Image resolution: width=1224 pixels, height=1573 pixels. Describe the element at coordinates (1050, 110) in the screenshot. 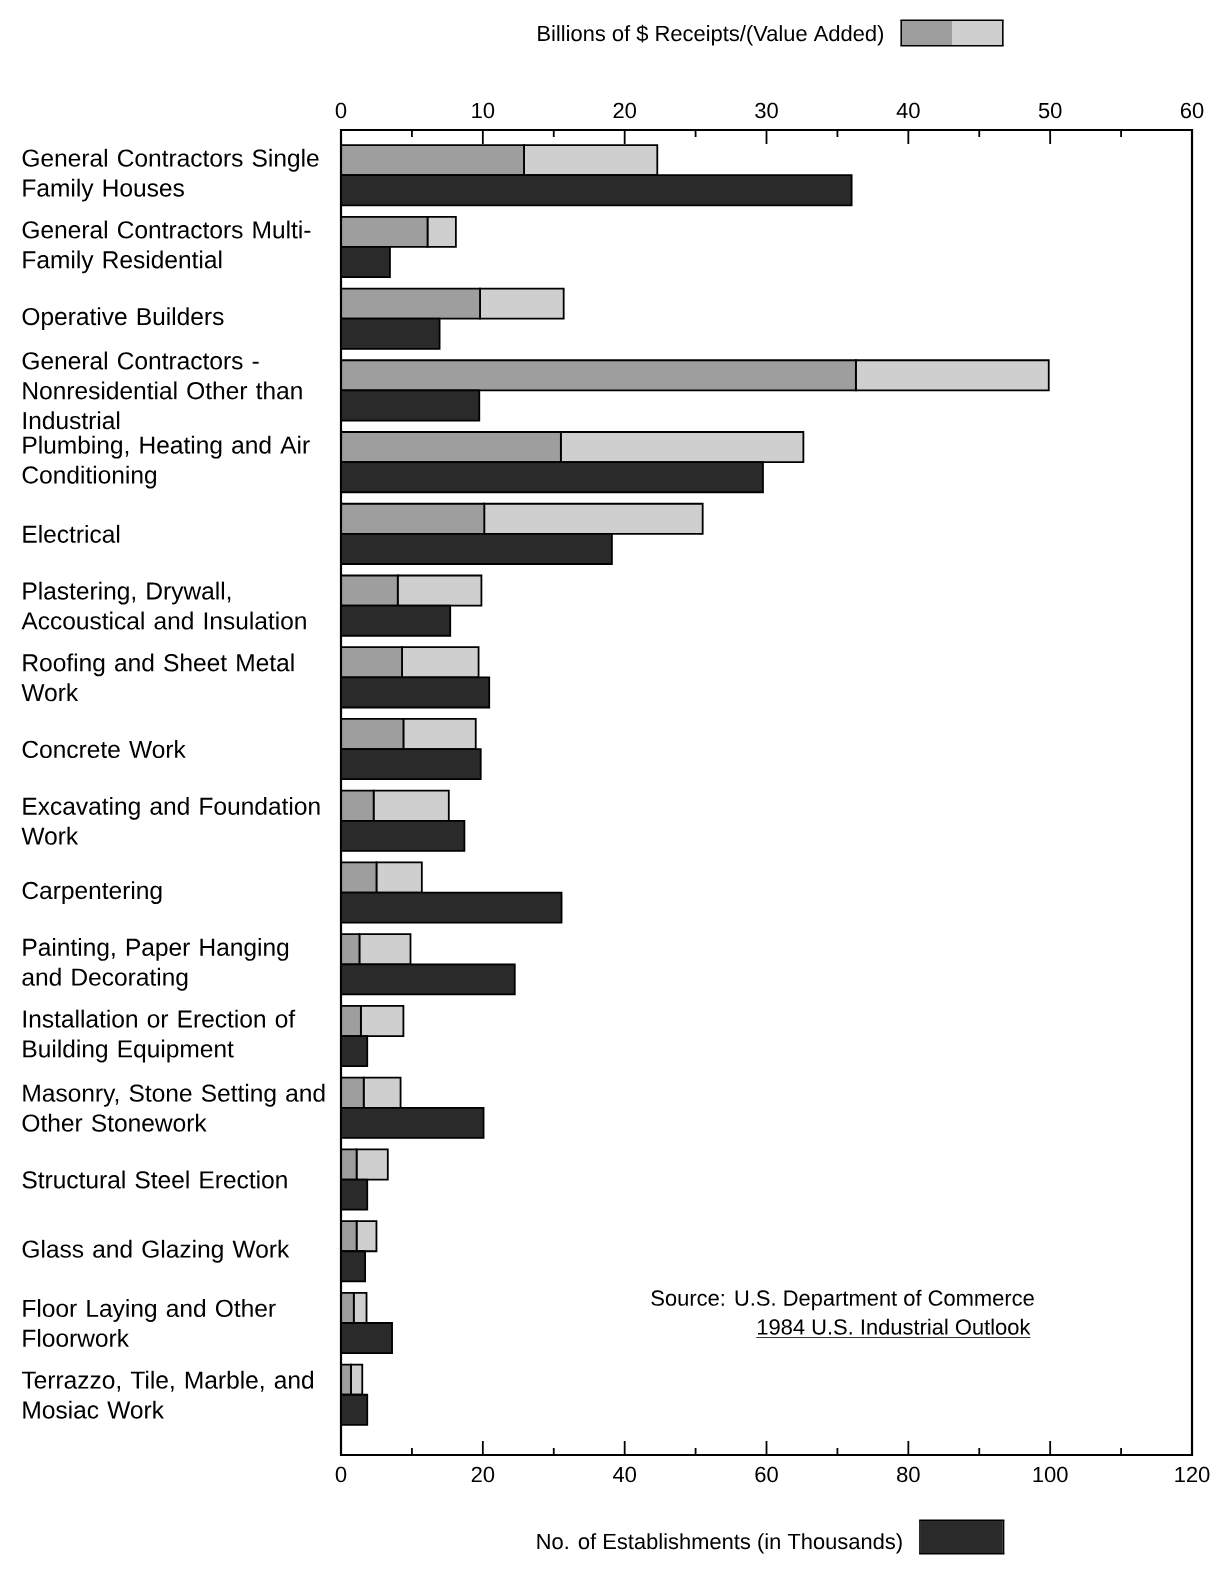

I see `x-tick-label: 50` at that location.